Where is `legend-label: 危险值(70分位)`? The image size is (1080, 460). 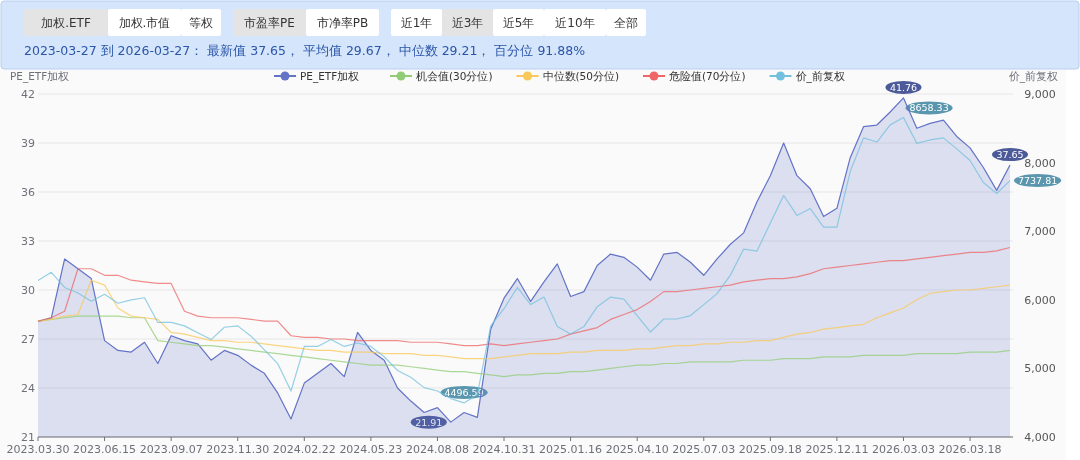 legend-label: 危险值(70分位) is located at coordinates (707, 76).